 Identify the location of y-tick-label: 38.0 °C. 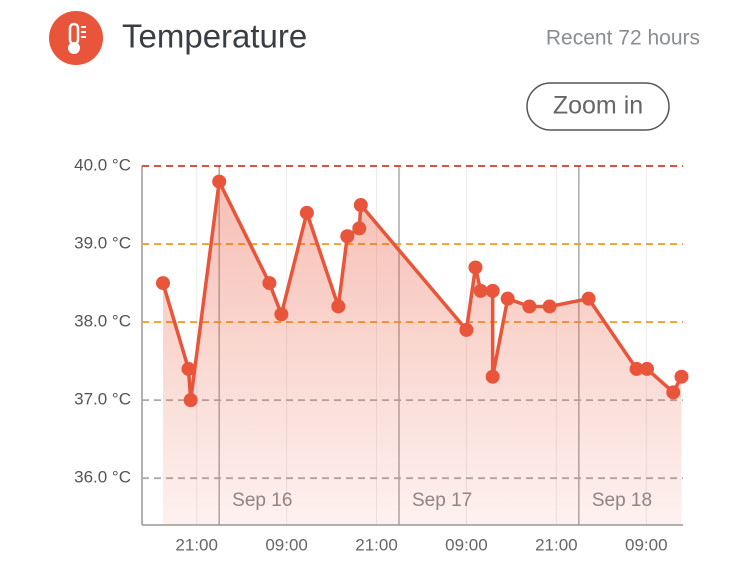
(102, 321).